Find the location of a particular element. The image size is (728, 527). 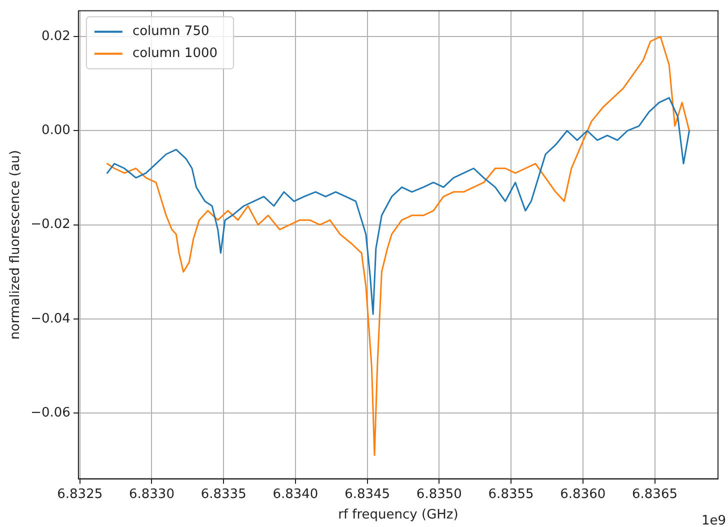

x-tick-label: 6.8335 is located at coordinates (223, 494).